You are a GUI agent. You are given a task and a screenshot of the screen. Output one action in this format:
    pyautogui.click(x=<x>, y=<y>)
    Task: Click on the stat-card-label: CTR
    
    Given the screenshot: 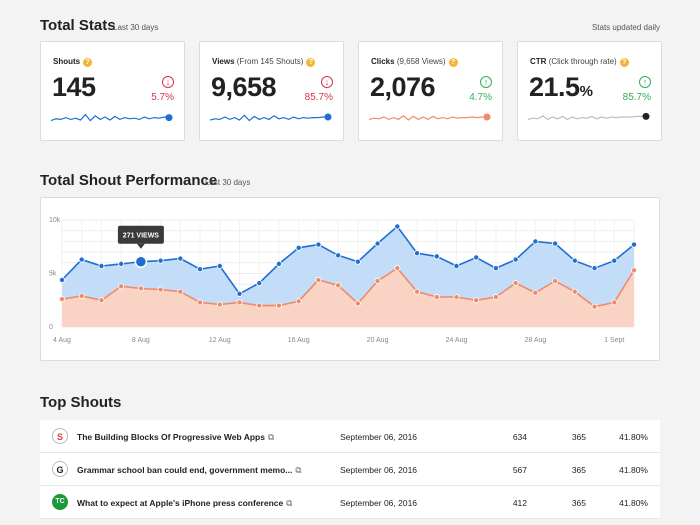 What is the action you would take?
    pyautogui.click(x=538, y=61)
    